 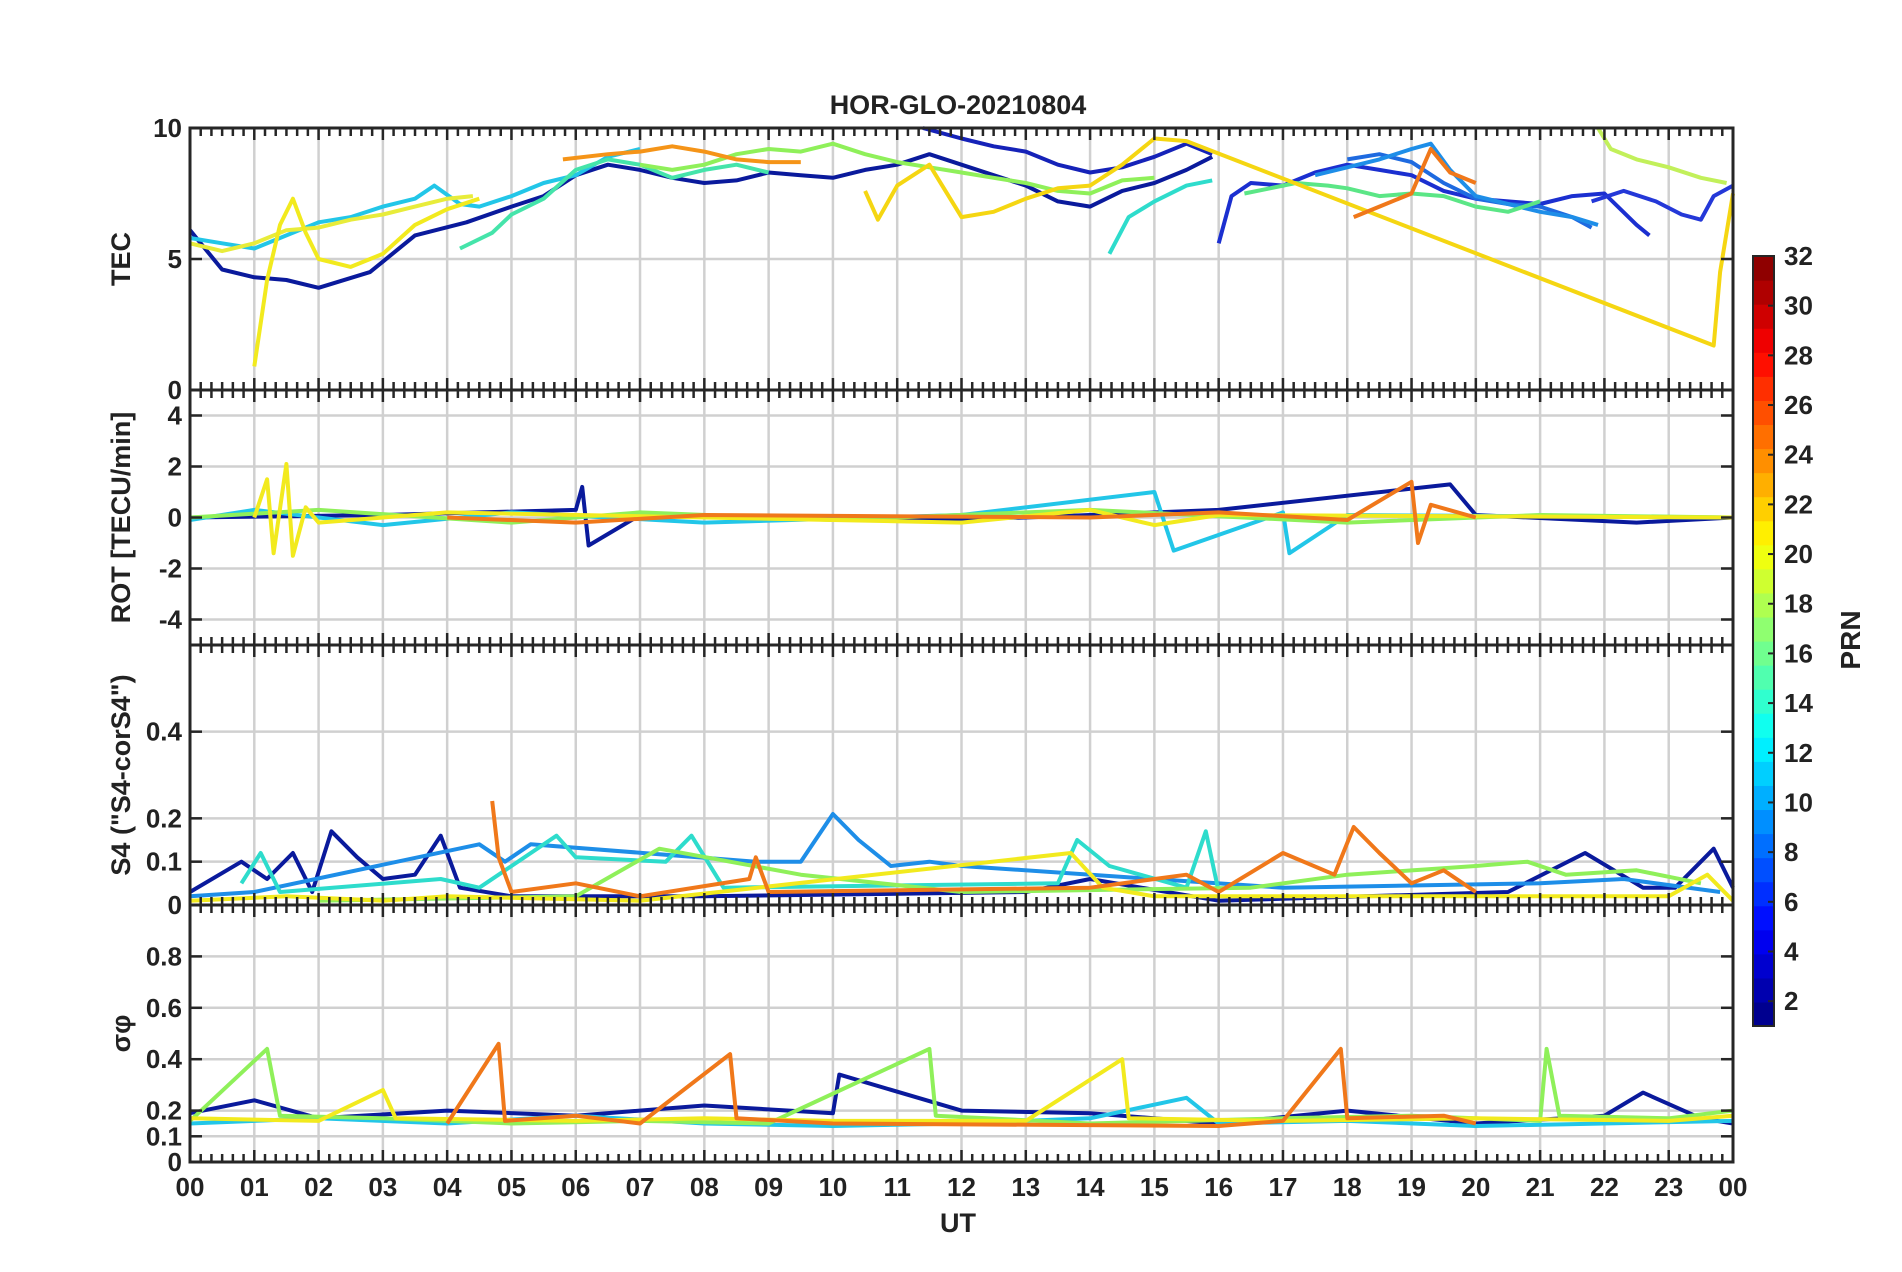 What do you see at coordinates (1475, 1187) in the screenshot?
I see `x-tick-label: 20` at bounding box center [1475, 1187].